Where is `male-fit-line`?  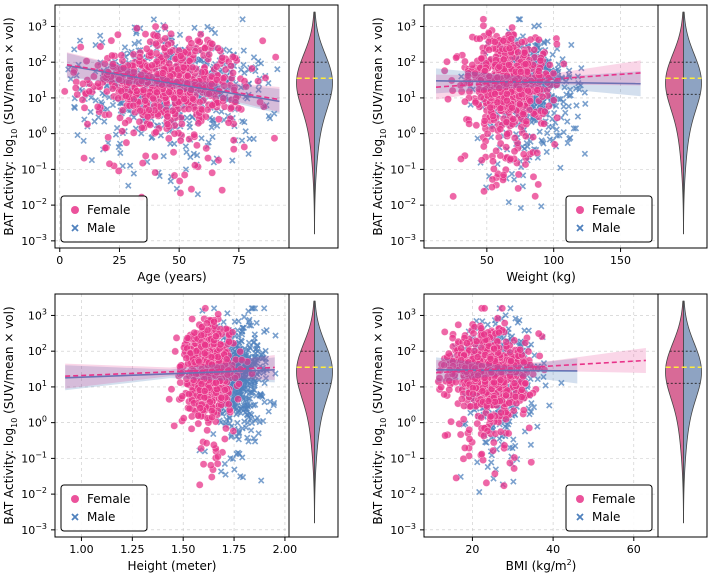
male-fit-line is located at coordinates (538, 82).